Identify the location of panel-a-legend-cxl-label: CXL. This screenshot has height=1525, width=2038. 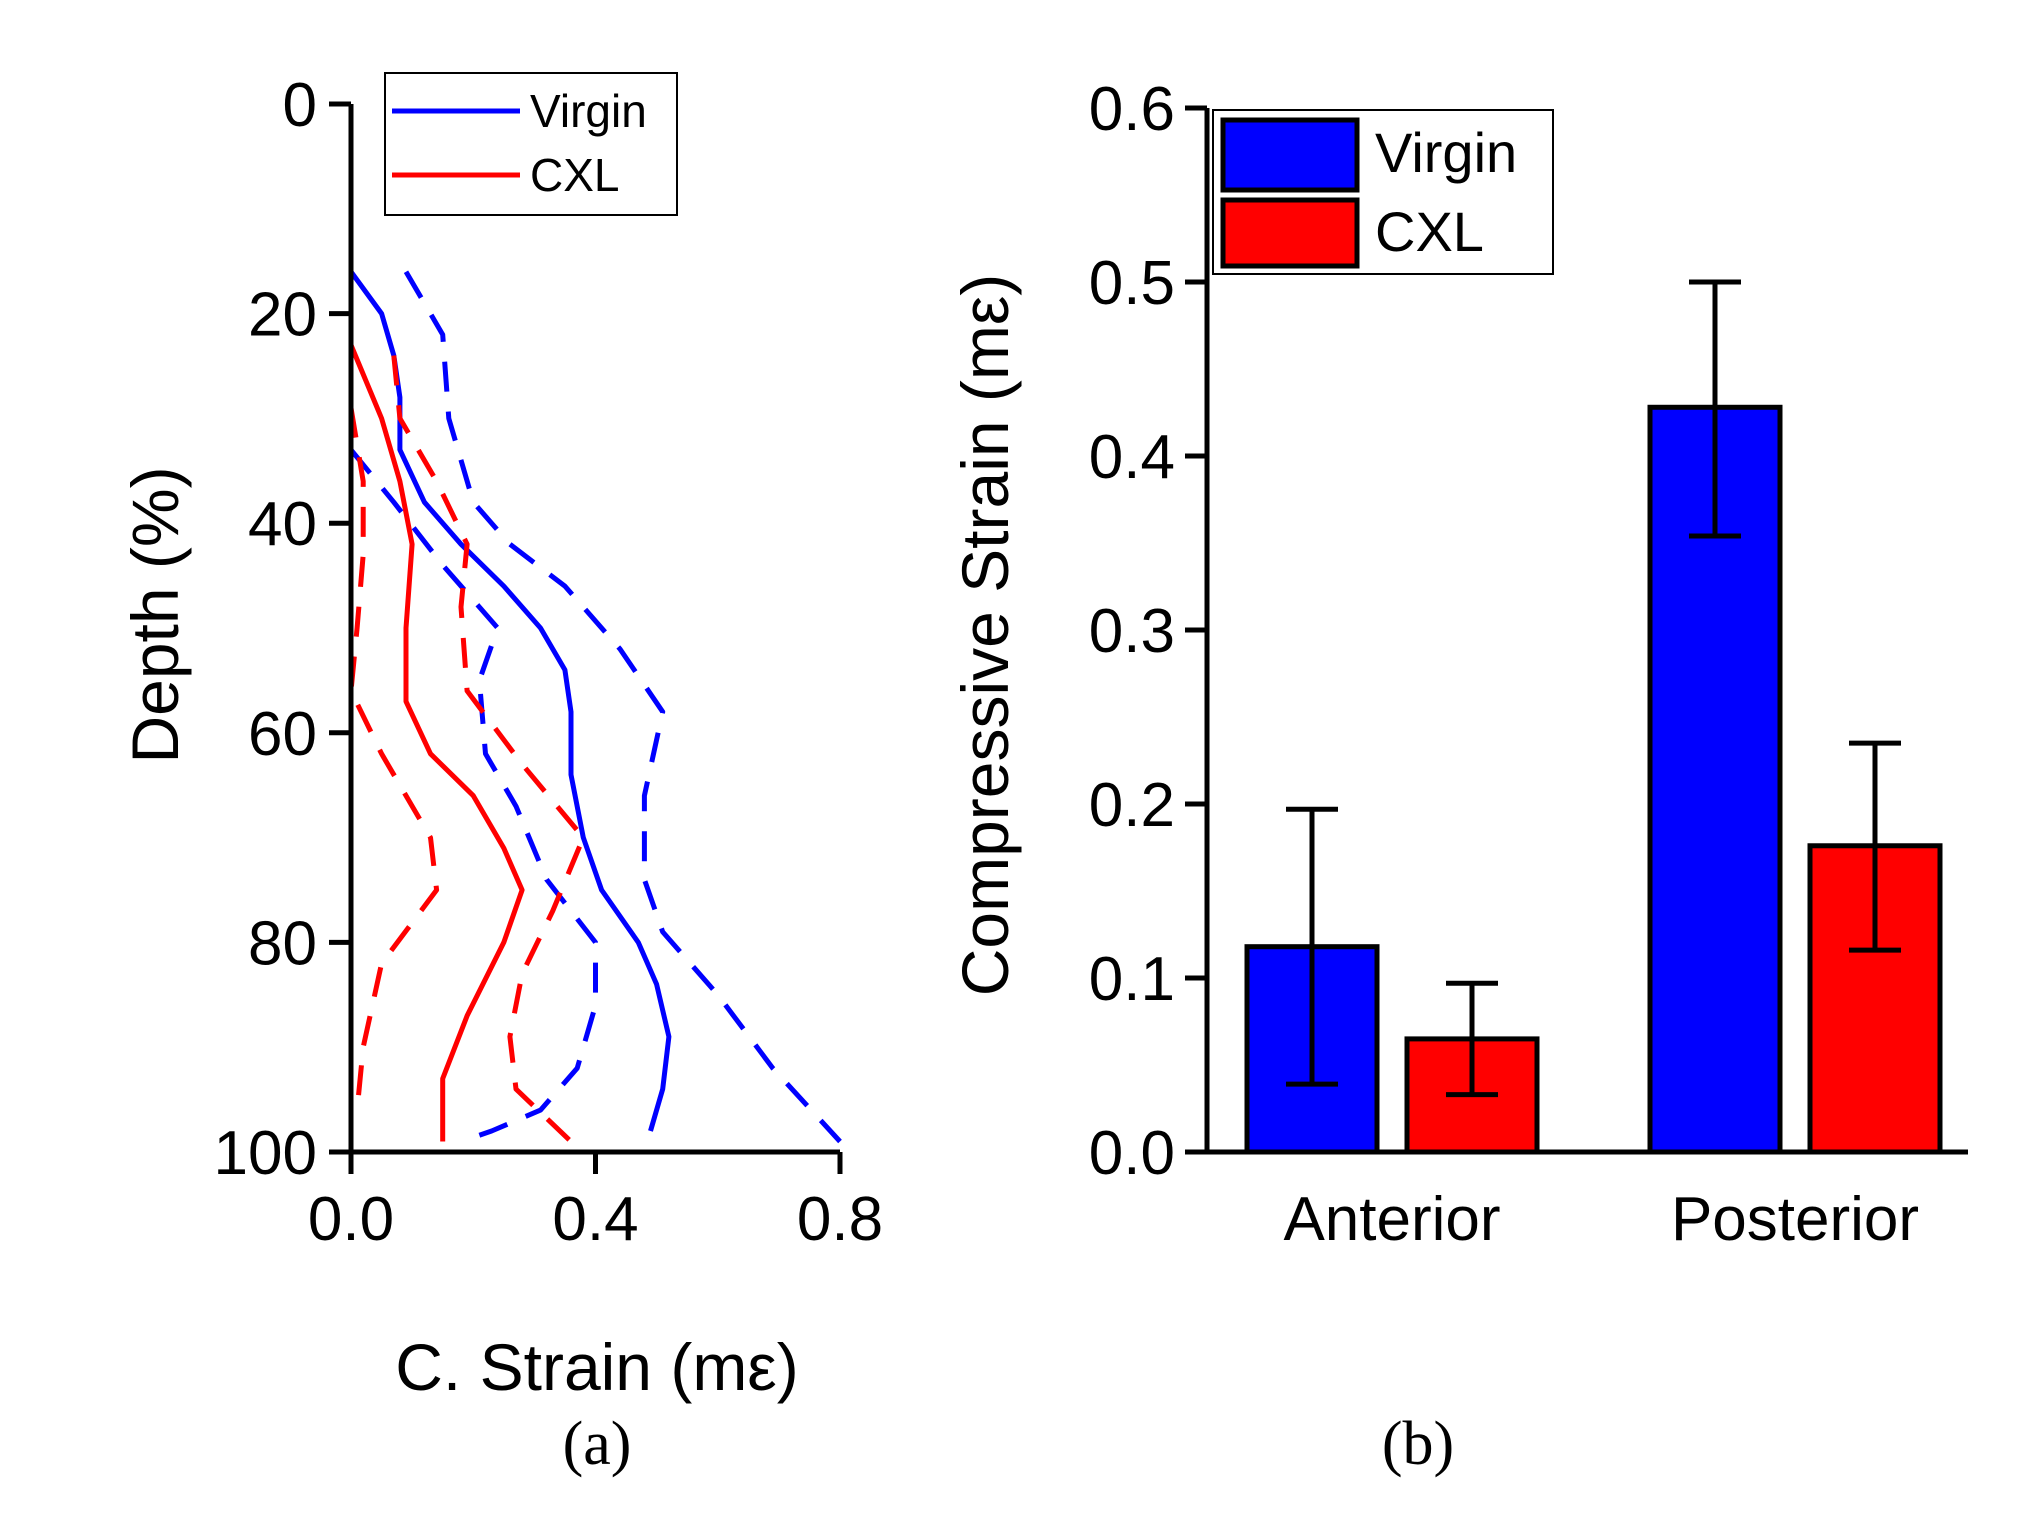
(574, 175).